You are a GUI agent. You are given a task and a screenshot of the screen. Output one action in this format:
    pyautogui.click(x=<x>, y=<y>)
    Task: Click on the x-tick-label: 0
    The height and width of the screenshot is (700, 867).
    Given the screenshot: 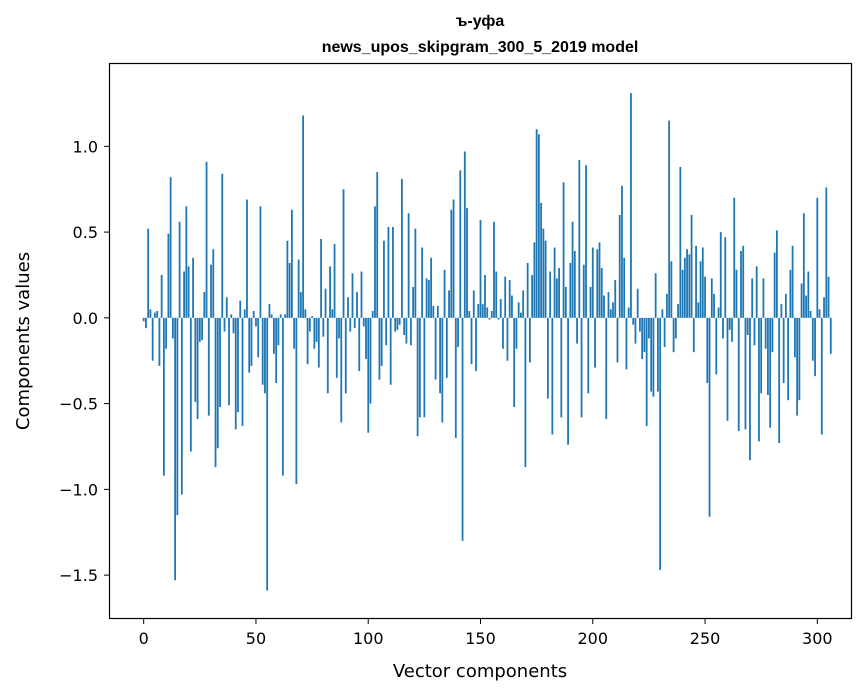 What is the action you would take?
    pyautogui.click(x=144, y=638)
    